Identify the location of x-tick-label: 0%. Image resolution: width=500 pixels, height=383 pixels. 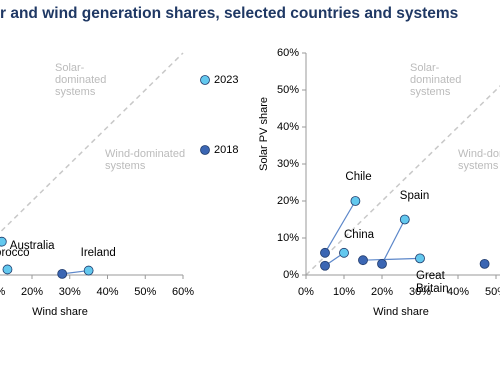
(306, 292).